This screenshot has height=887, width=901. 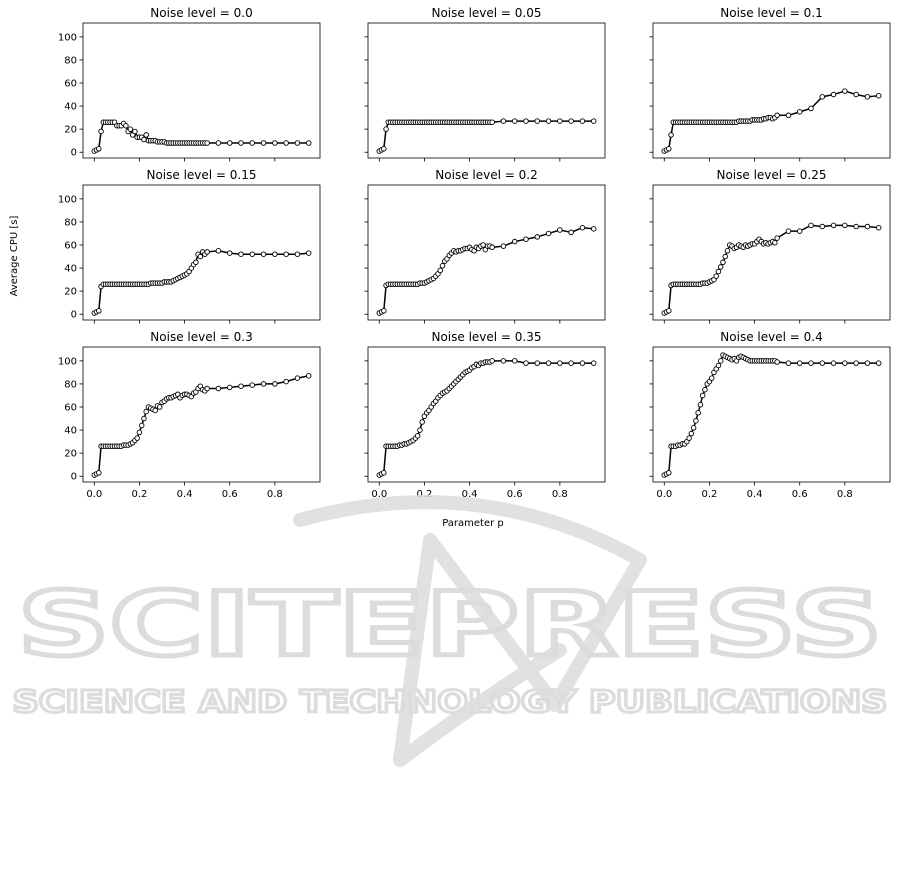 I want to click on subplot-title: Noise level = 0.0, so click(x=201, y=13).